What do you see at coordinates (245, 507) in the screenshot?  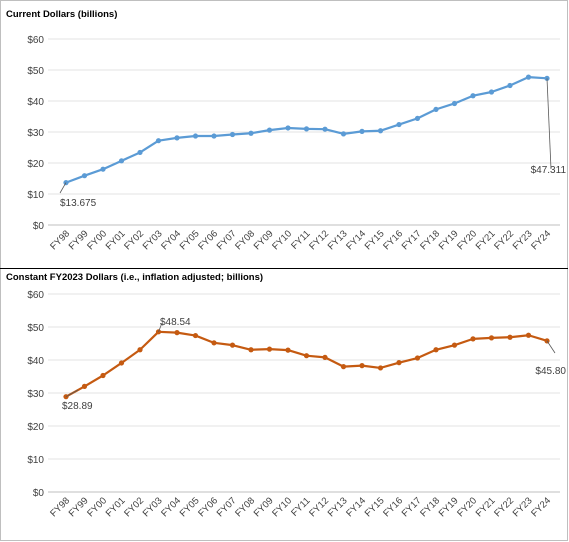 I see `x-tick-label: FY08` at bounding box center [245, 507].